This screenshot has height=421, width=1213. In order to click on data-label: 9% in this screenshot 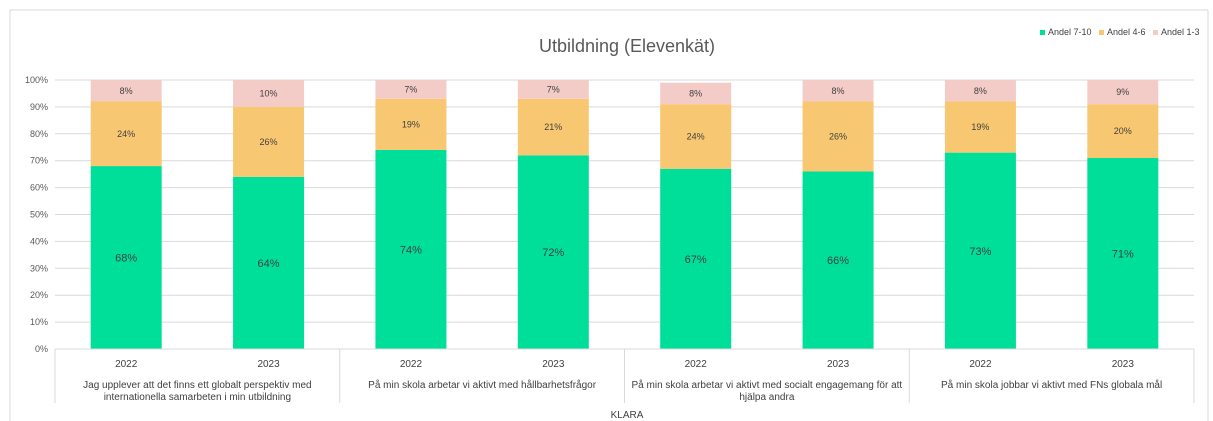, I will do `click(1122, 92)`.